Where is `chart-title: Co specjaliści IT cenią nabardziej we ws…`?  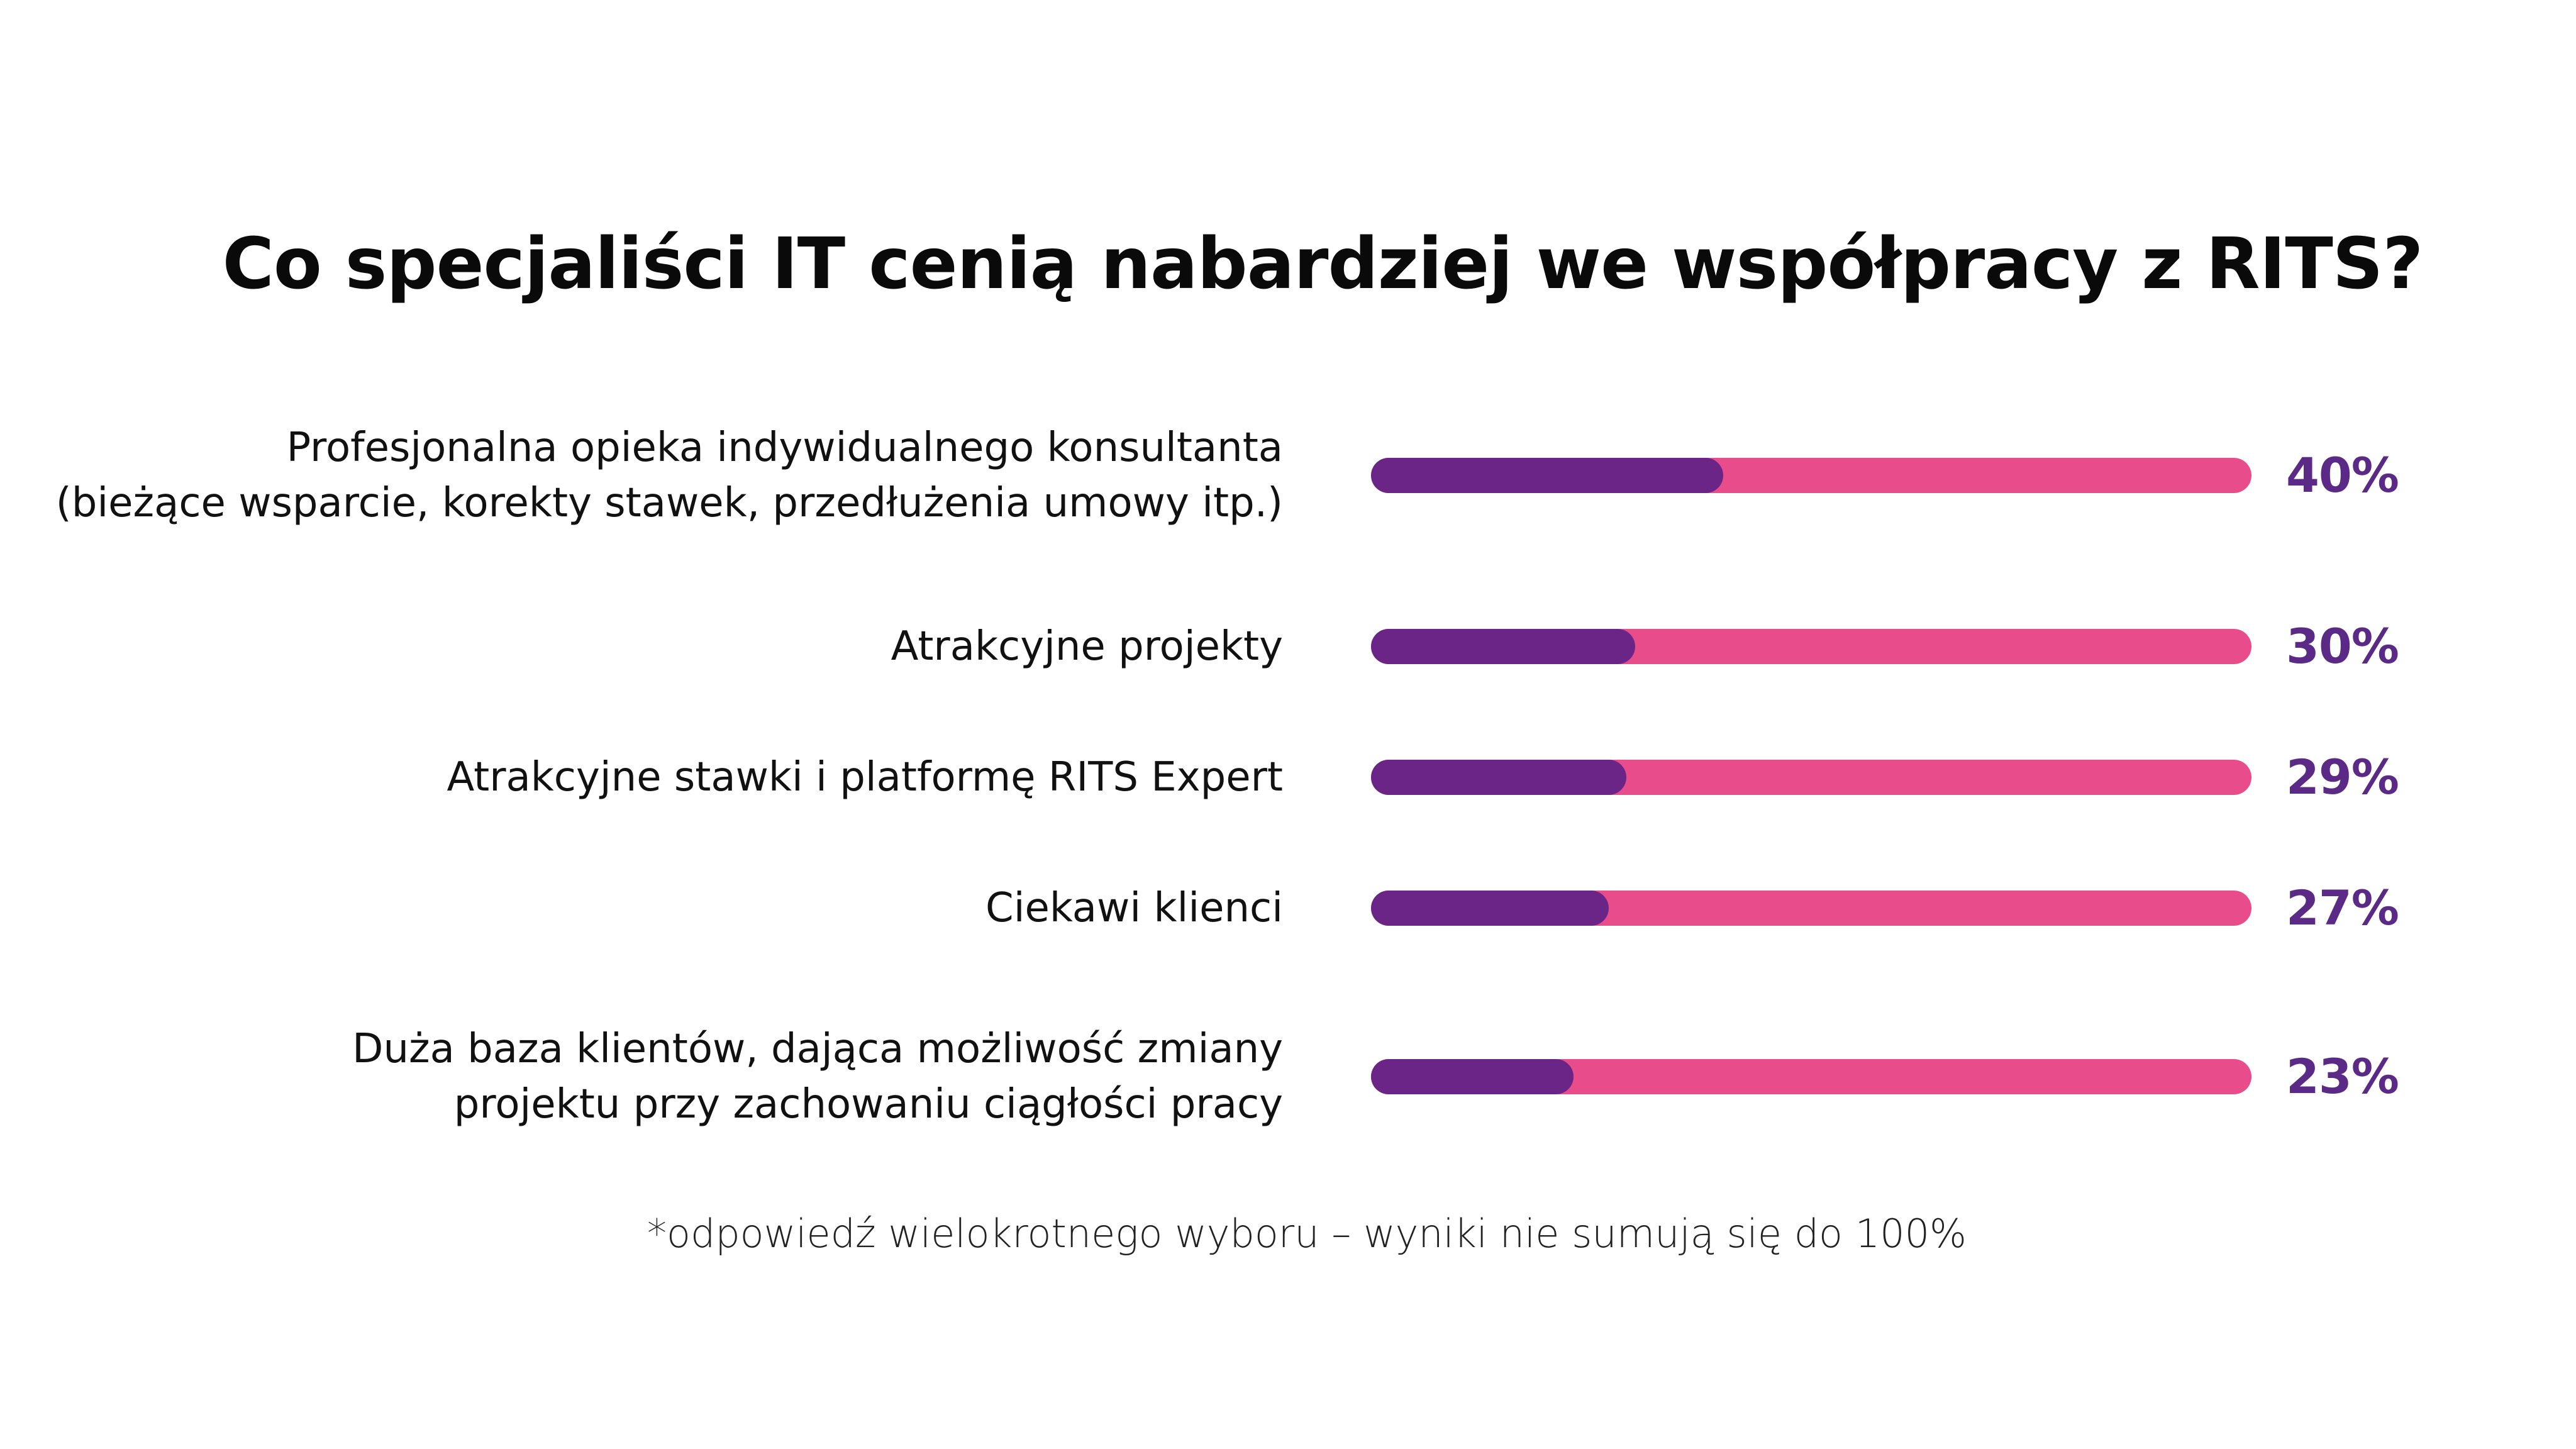 chart-title: Co specjaliści IT cenią nabardziej we ws… is located at coordinates (1323, 264).